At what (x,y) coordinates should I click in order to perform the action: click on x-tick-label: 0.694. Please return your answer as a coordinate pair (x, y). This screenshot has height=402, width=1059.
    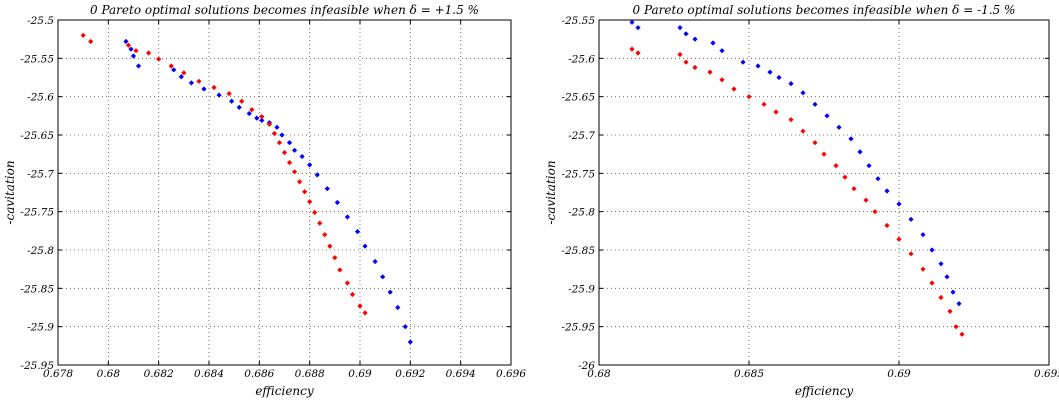
    Looking at the image, I should click on (461, 374).